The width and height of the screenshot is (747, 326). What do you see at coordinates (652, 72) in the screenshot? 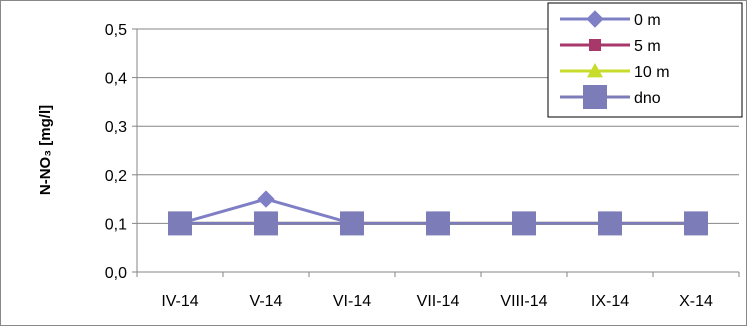
I see `legend-label: 10 m` at bounding box center [652, 72].